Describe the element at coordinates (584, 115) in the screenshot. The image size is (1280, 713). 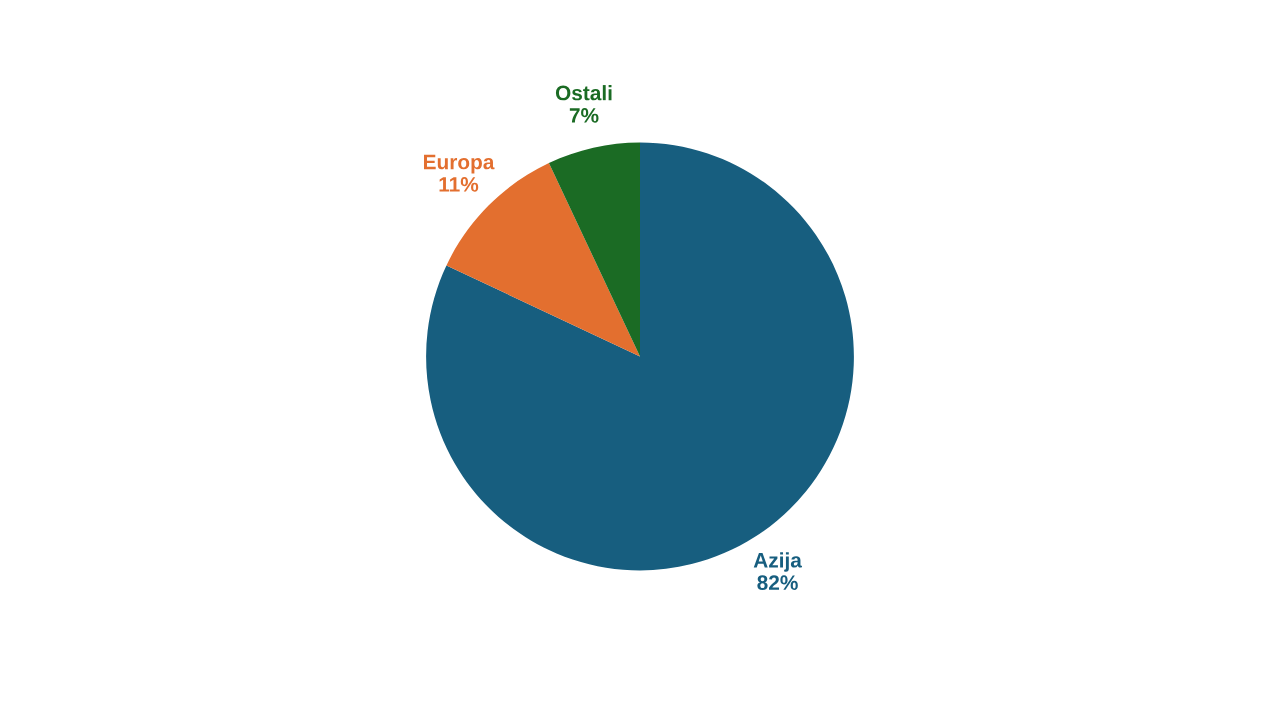
I see `data-label: 7%` at that location.